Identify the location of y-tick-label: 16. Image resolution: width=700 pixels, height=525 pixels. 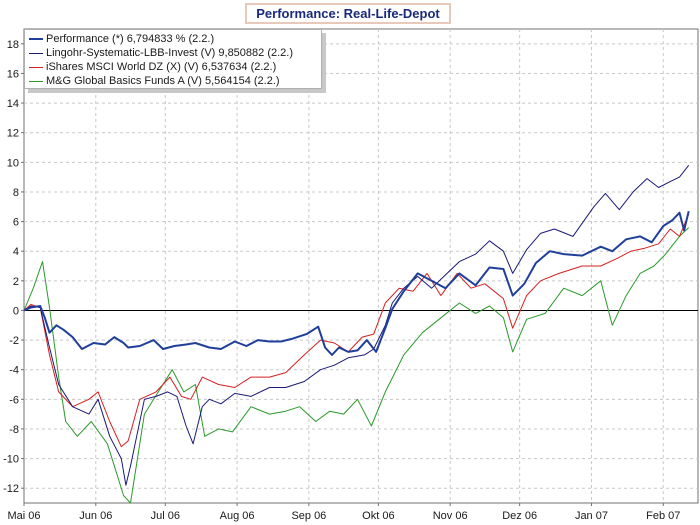
(13, 74).